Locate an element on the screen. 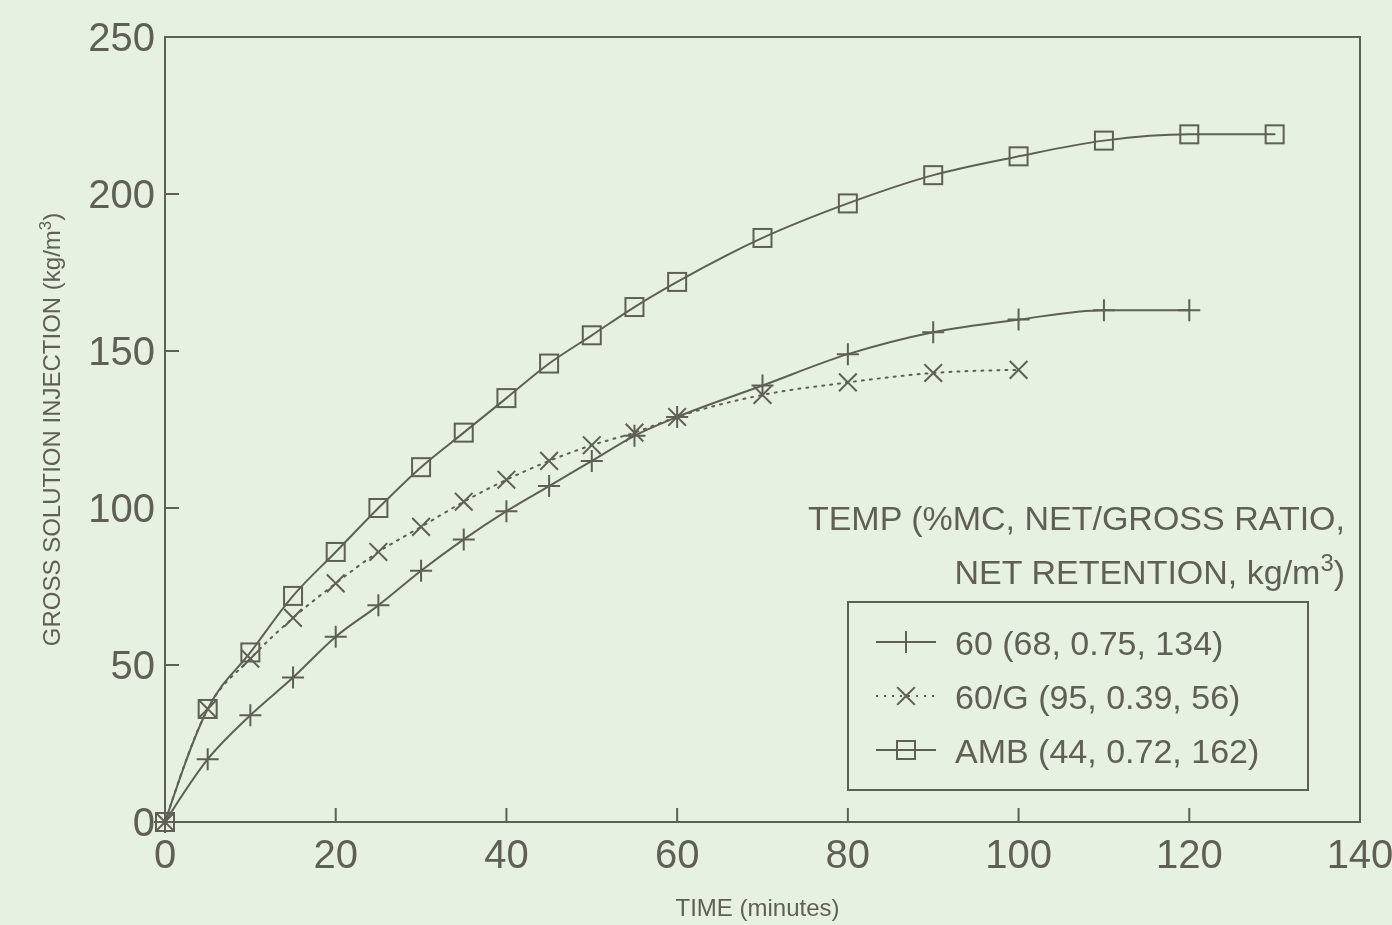 The image size is (1392, 925). x-tick-label: 120 is located at coordinates (1189, 854).